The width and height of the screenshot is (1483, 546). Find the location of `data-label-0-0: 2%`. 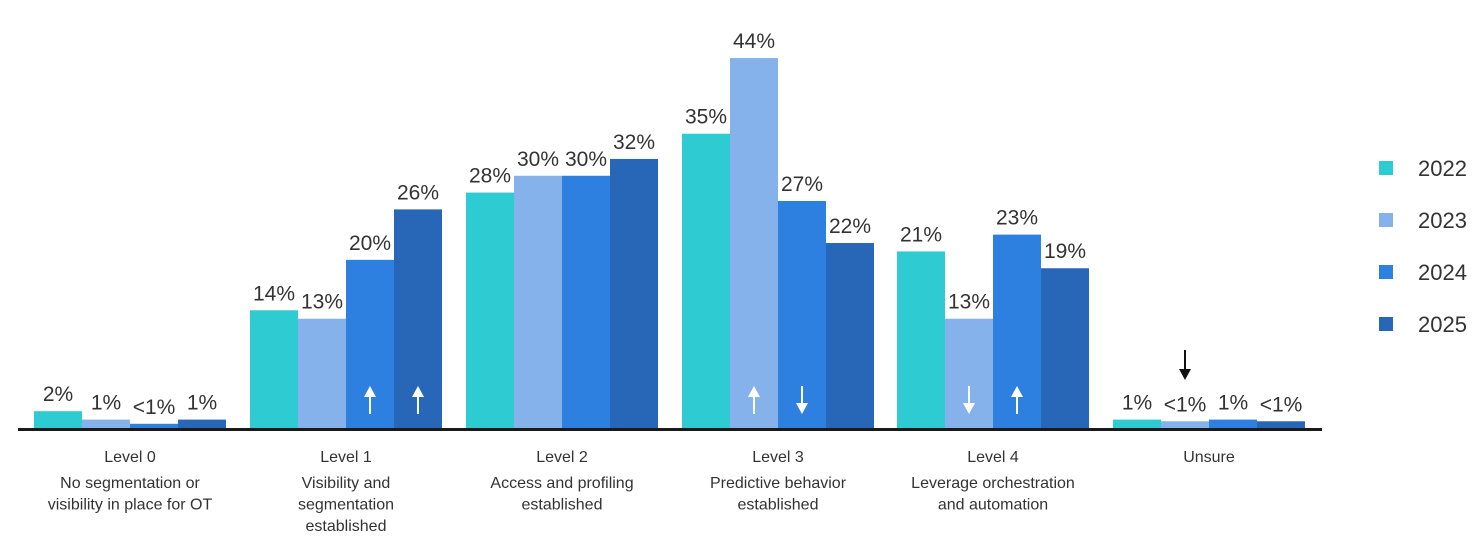

data-label-0-0: 2% is located at coordinates (58, 394).